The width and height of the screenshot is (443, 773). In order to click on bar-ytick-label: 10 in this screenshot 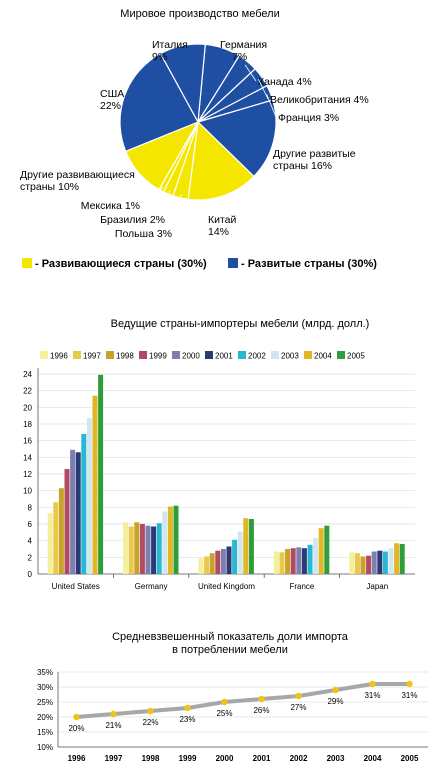, I will do `click(27, 491)`.